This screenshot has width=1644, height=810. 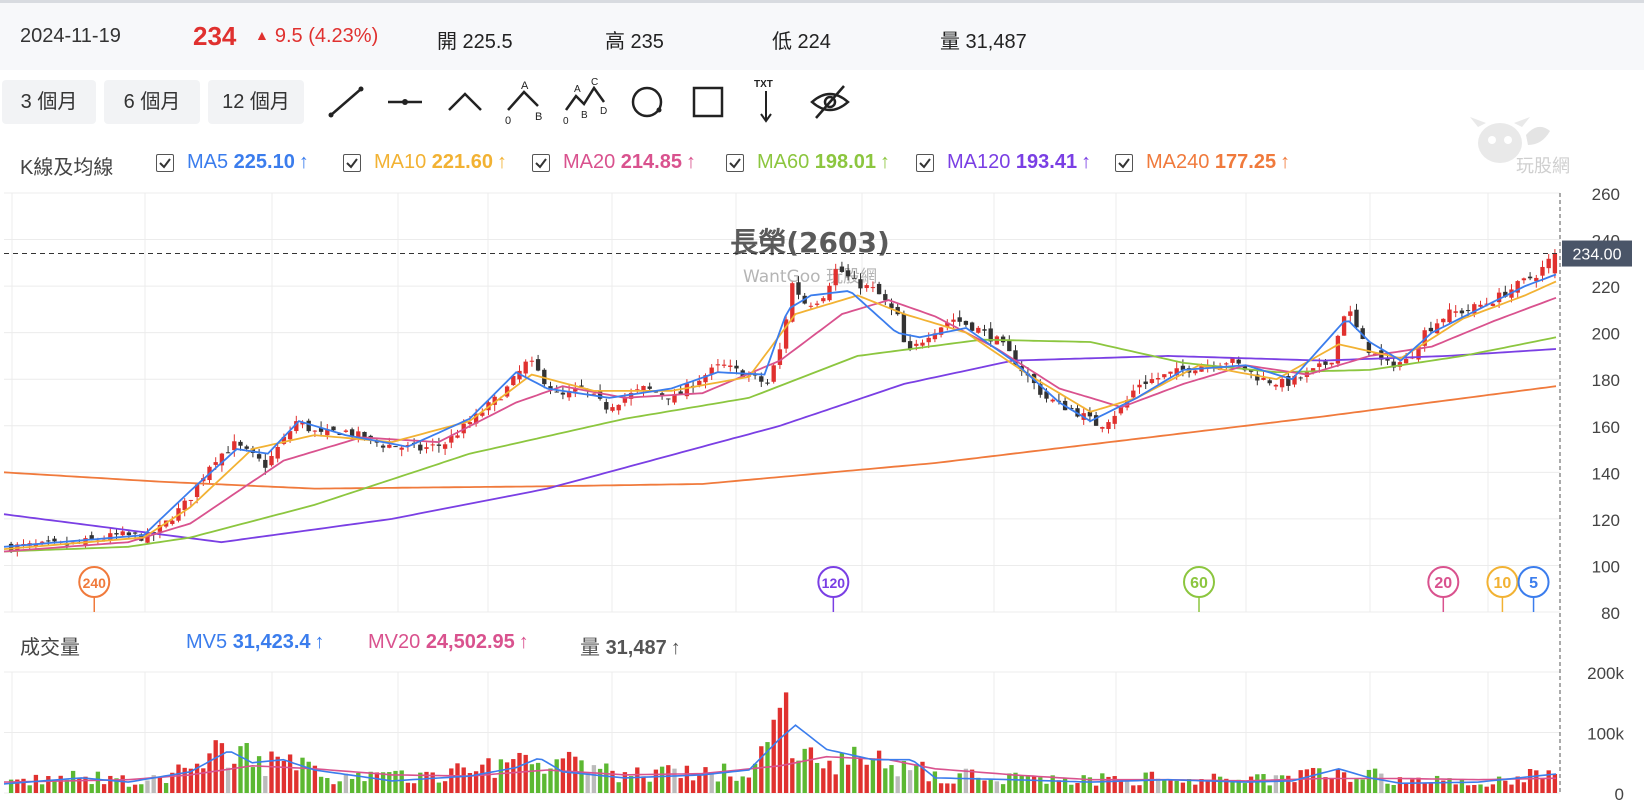 What do you see at coordinates (593, 648) in the screenshot?
I see `volume-legend-name: 量` at bounding box center [593, 648].